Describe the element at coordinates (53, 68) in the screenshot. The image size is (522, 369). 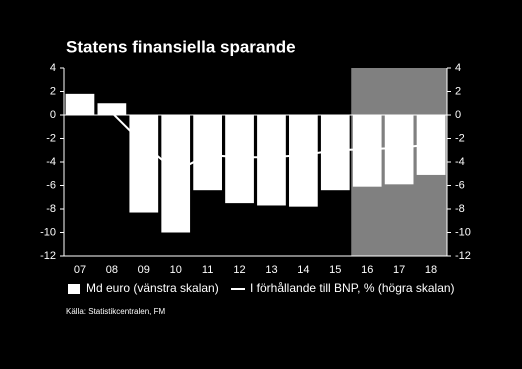
I see `y-tick-label: 4` at that location.